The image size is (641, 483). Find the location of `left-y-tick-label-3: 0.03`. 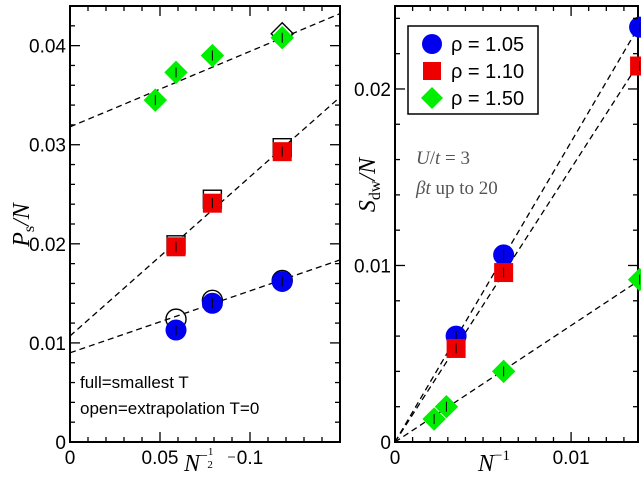

left-y-tick-label-3: 0.03 is located at coordinates (47, 146).